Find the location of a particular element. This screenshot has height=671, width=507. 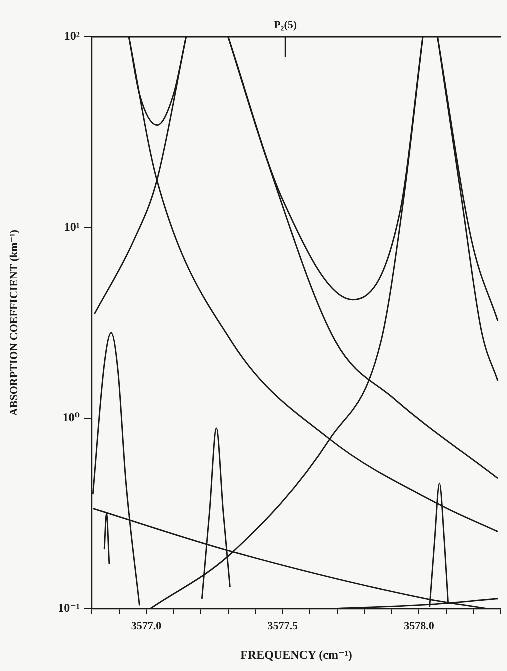

x-tick-label: 3577.0 is located at coordinates (146, 626).